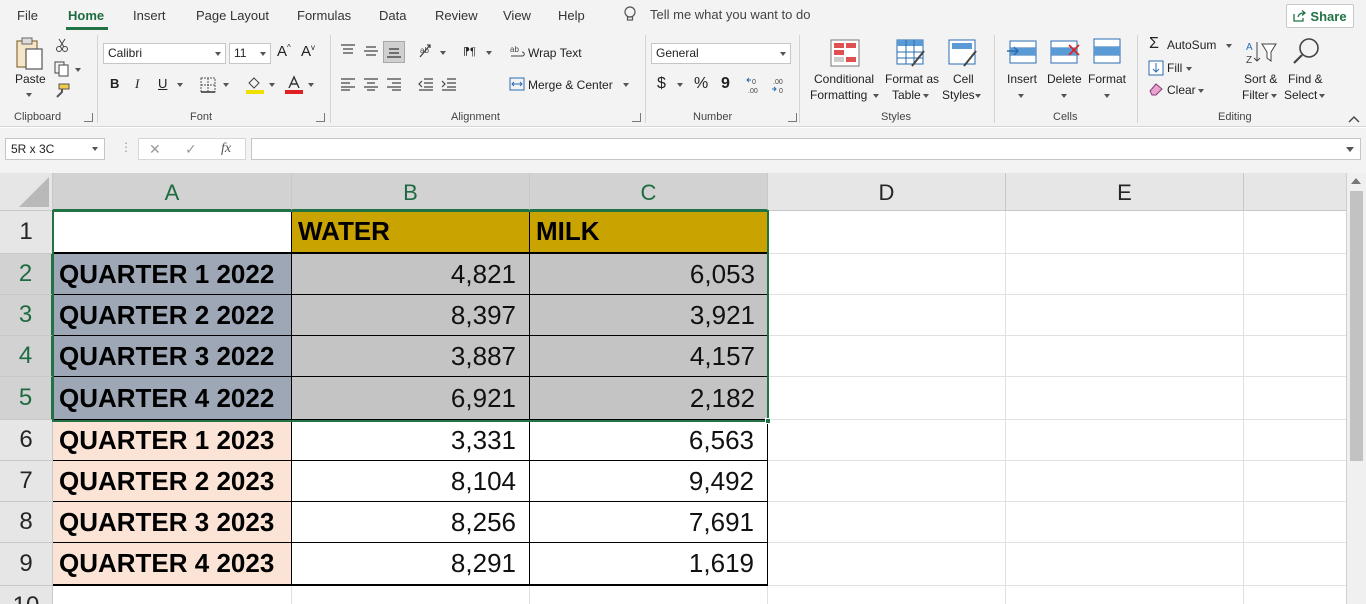  I want to click on font-name-combo: Calibri, so click(164, 53).